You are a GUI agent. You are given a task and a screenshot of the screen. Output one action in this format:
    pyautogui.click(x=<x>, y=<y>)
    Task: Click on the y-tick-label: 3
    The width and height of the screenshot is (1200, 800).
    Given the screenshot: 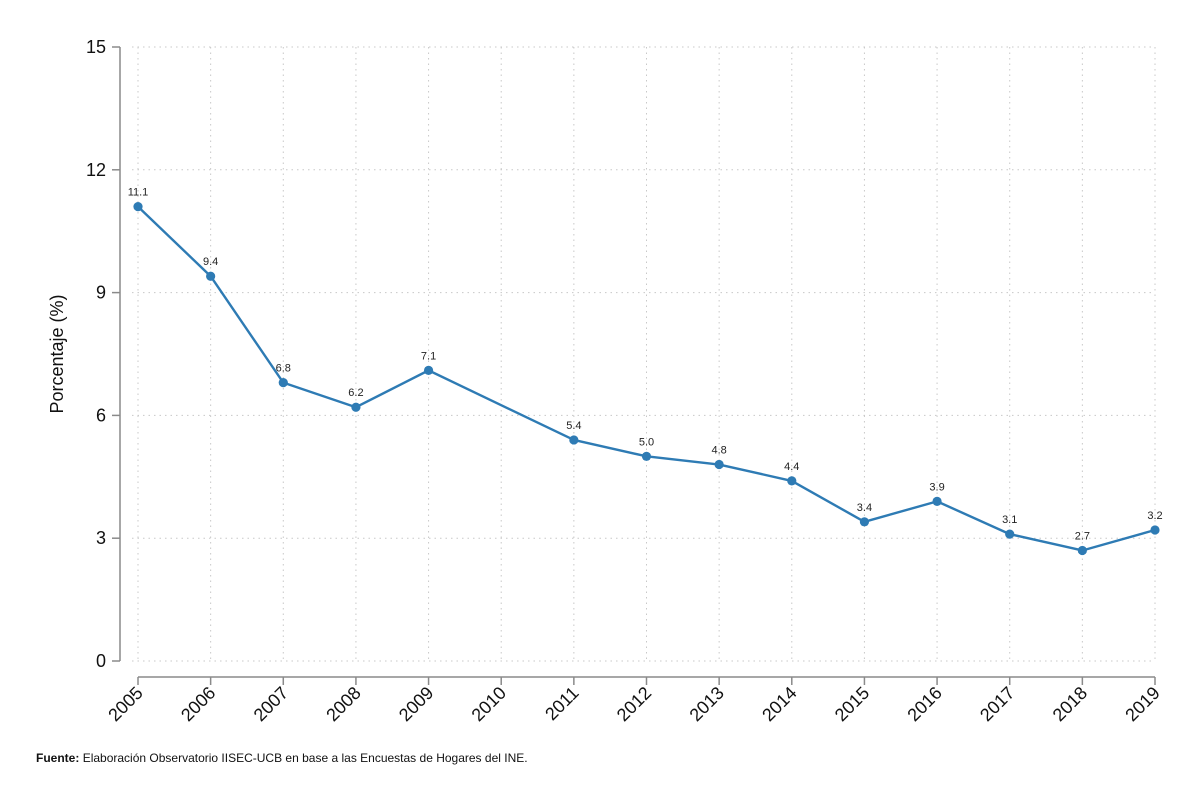 What is the action you would take?
    pyautogui.click(x=101, y=538)
    